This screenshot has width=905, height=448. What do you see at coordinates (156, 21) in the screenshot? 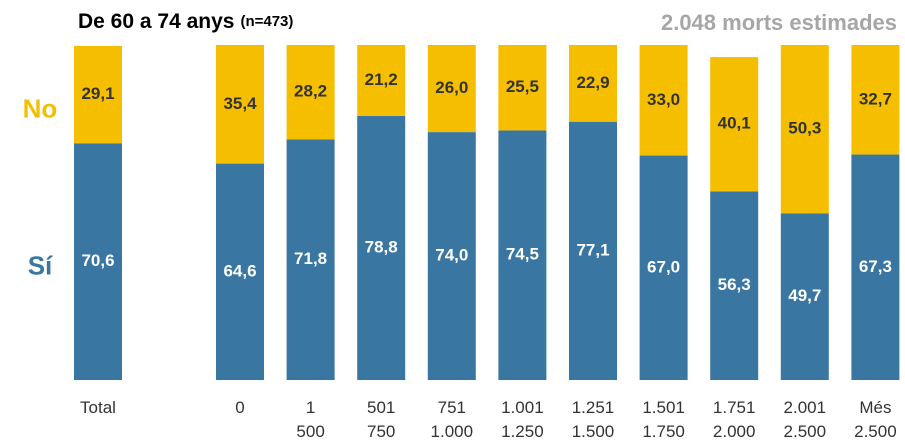
I see `title-text: De 60 a 74 anys` at bounding box center [156, 21].